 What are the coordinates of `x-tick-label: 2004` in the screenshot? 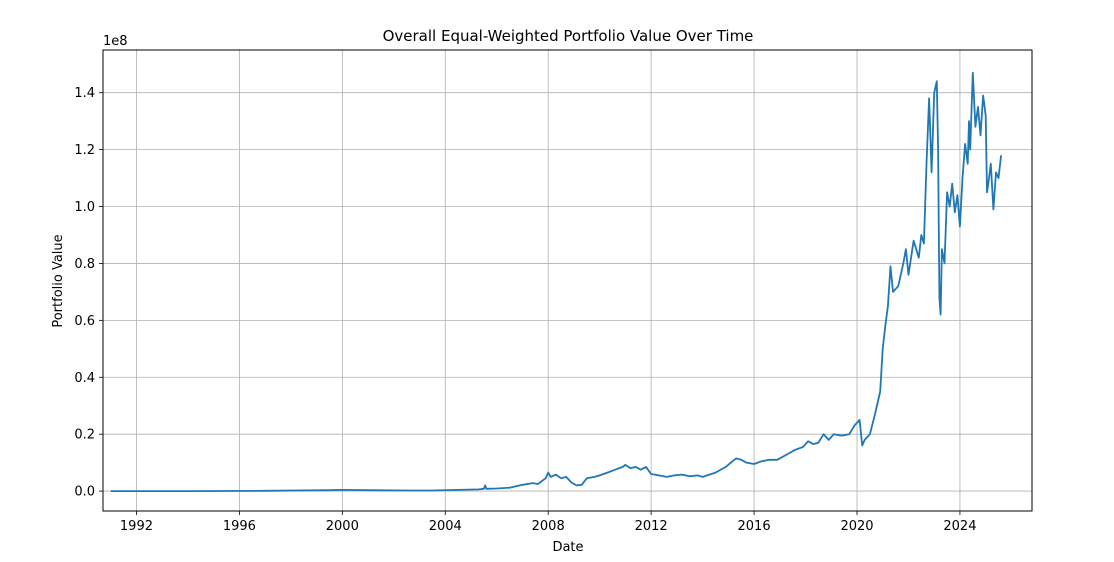 It's located at (445, 526).